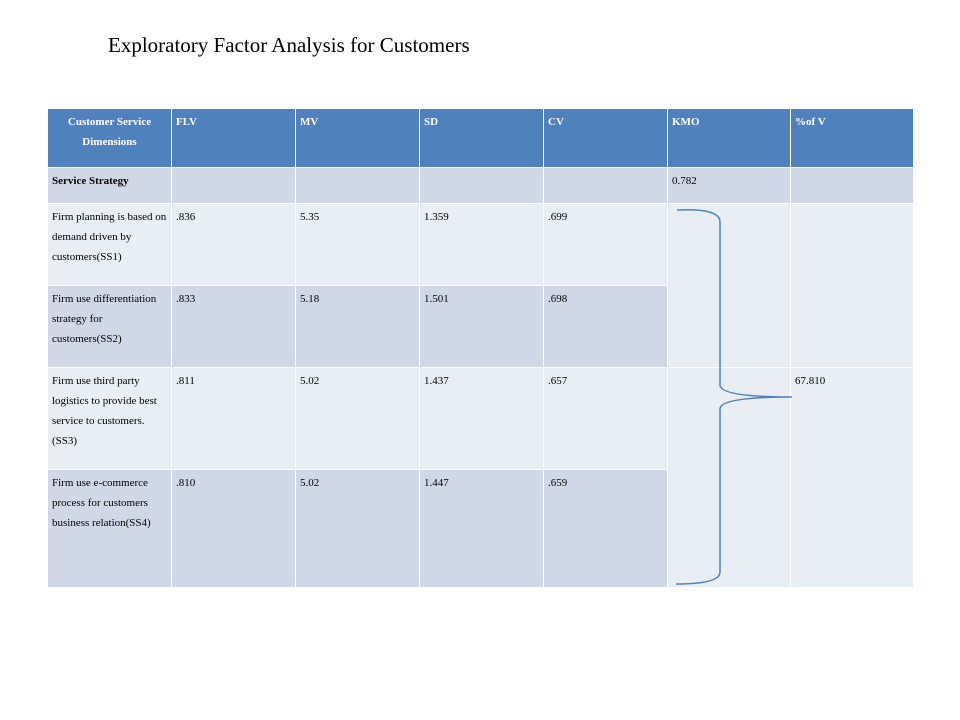 This screenshot has width=960, height=720. What do you see at coordinates (605, 138) in the screenshot?
I see `header-cv: CV` at bounding box center [605, 138].